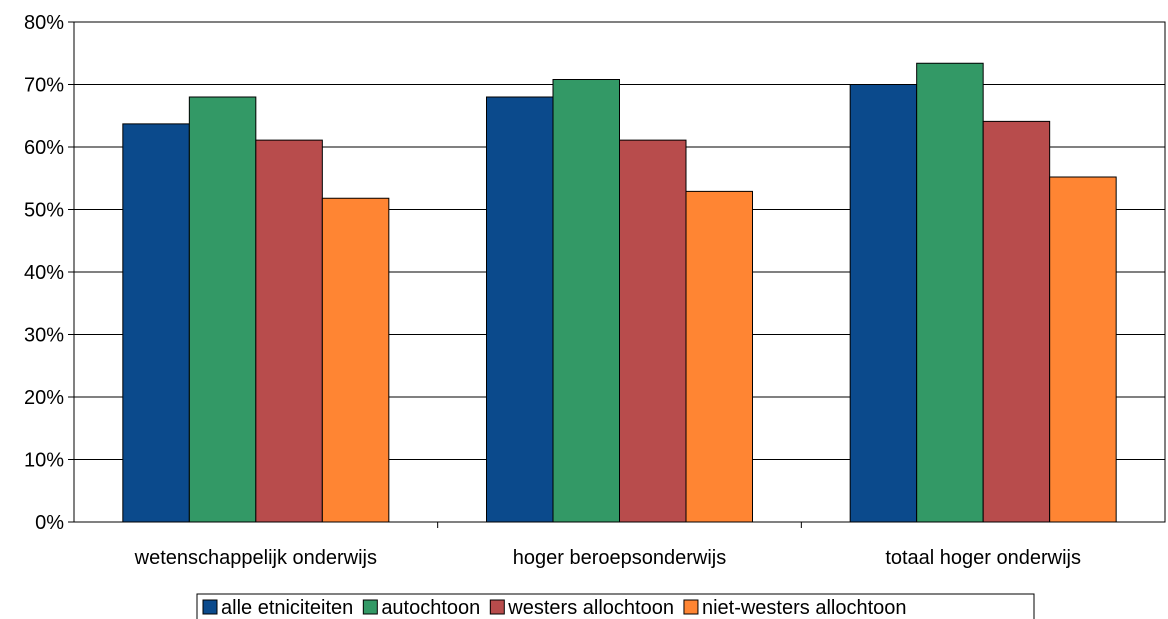  I want to click on y-tick-label: 60%, so click(44, 148).